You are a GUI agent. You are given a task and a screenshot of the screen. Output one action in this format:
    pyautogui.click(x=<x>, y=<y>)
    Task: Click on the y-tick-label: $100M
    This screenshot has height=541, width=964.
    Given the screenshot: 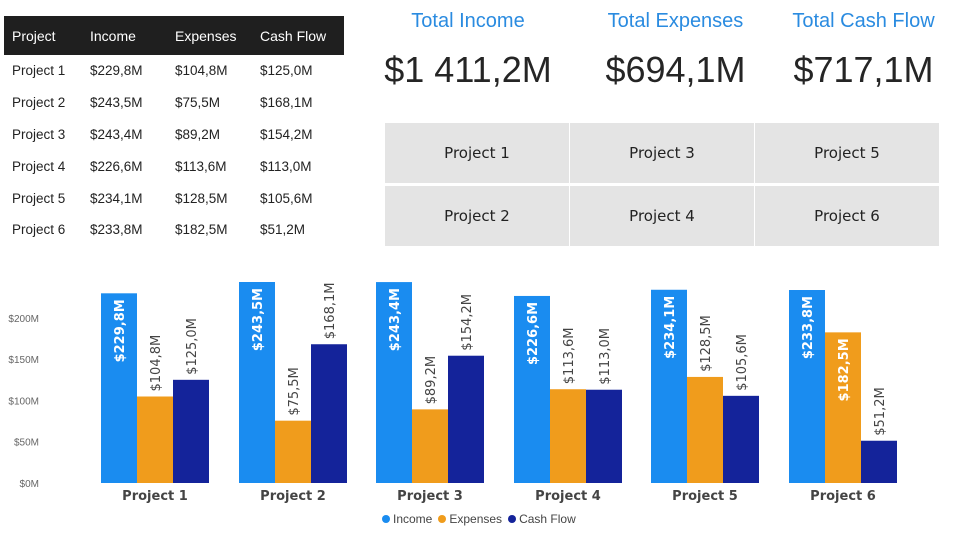 What is the action you would take?
    pyautogui.click(x=23, y=401)
    